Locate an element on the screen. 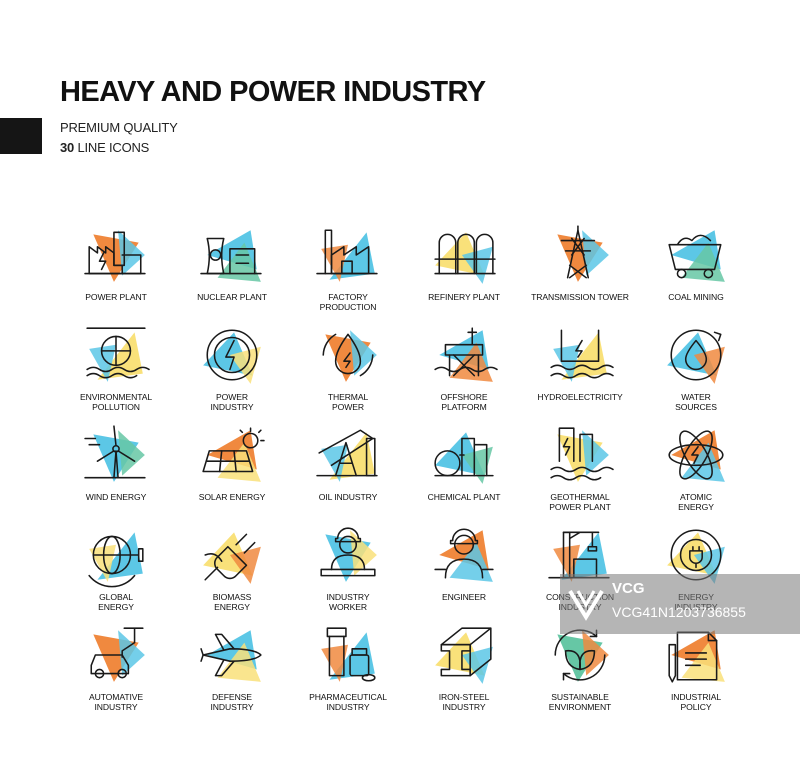 The image size is (800, 758). icon-tile: DEFENSE INDUSTRY is located at coordinates (232, 672).